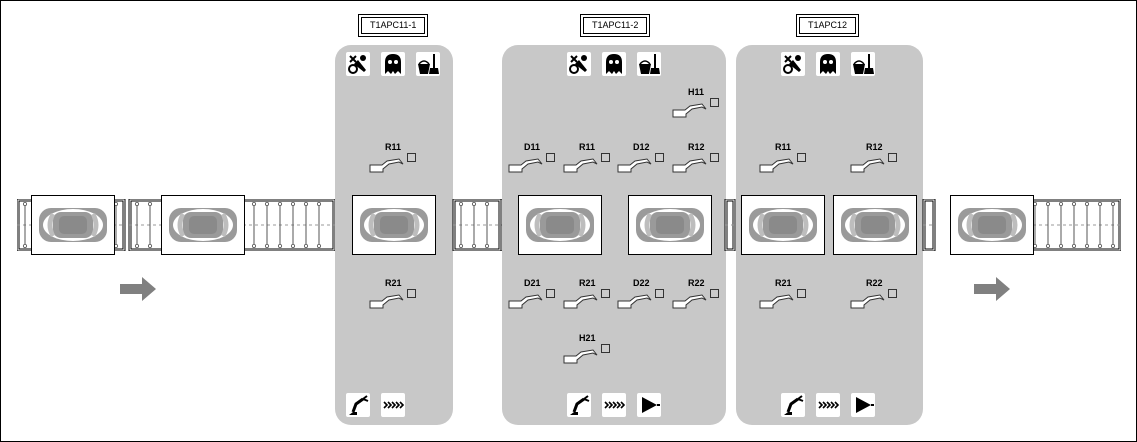 This screenshot has width=1137, height=442. What do you see at coordinates (615, 25) in the screenshot?
I see `cell-label: T1APC11-2` at bounding box center [615, 25].